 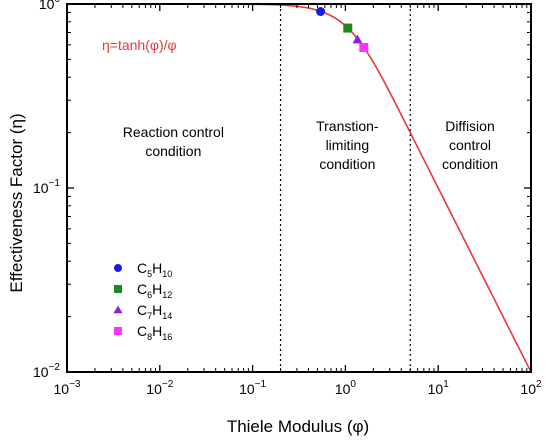 What do you see at coordinates (173, 141) in the screenshot?
I see `region-label: Reaction control condition` at bounding box center [173, 141].